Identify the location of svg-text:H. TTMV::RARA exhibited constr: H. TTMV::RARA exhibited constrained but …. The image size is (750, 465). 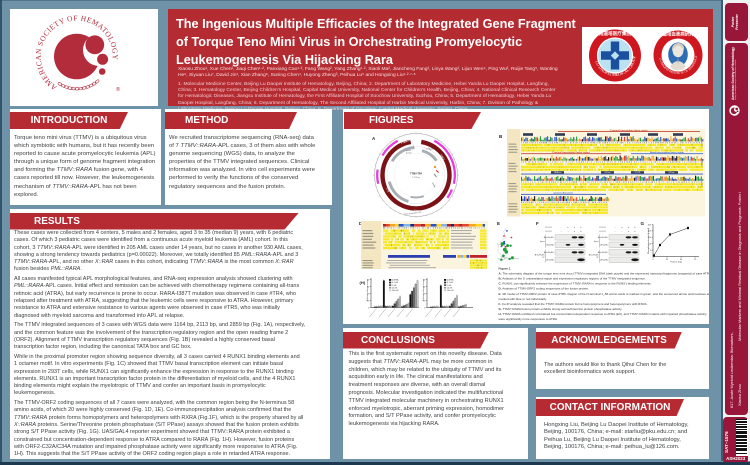
(603, 314).